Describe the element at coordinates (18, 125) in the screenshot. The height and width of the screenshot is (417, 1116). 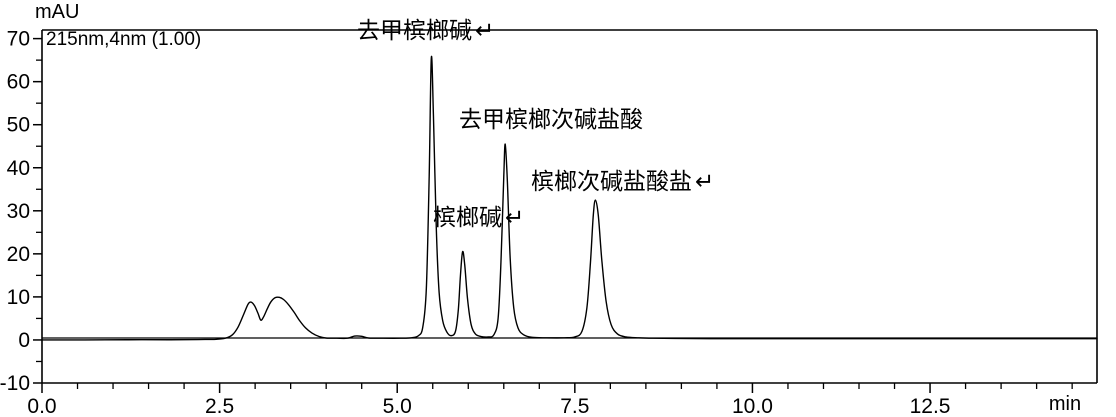
I see `y-axis-tick-label: 50` at that location.